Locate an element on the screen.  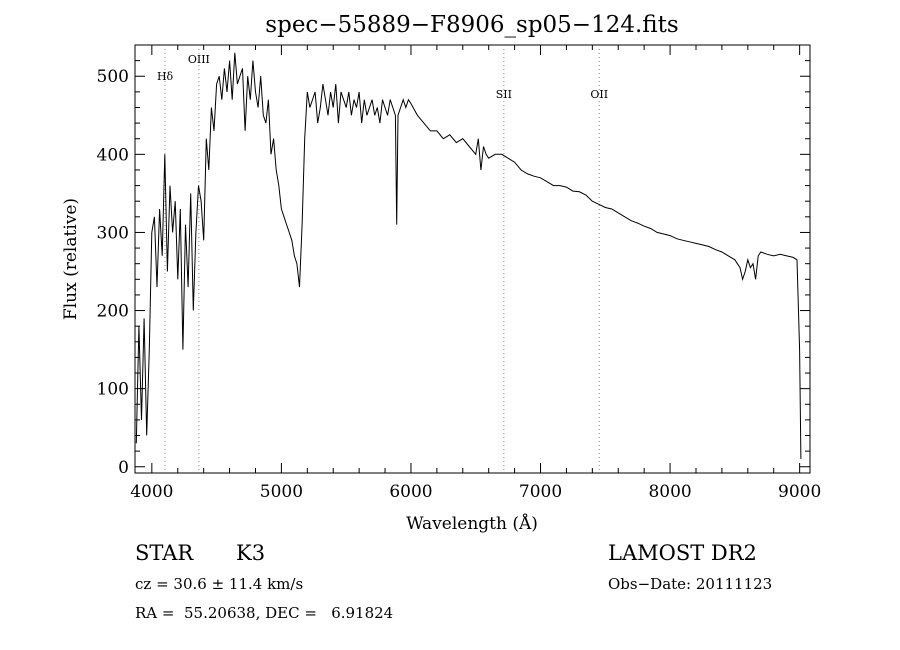
y-tick-label: 100 is located at coordinates (113, 390).